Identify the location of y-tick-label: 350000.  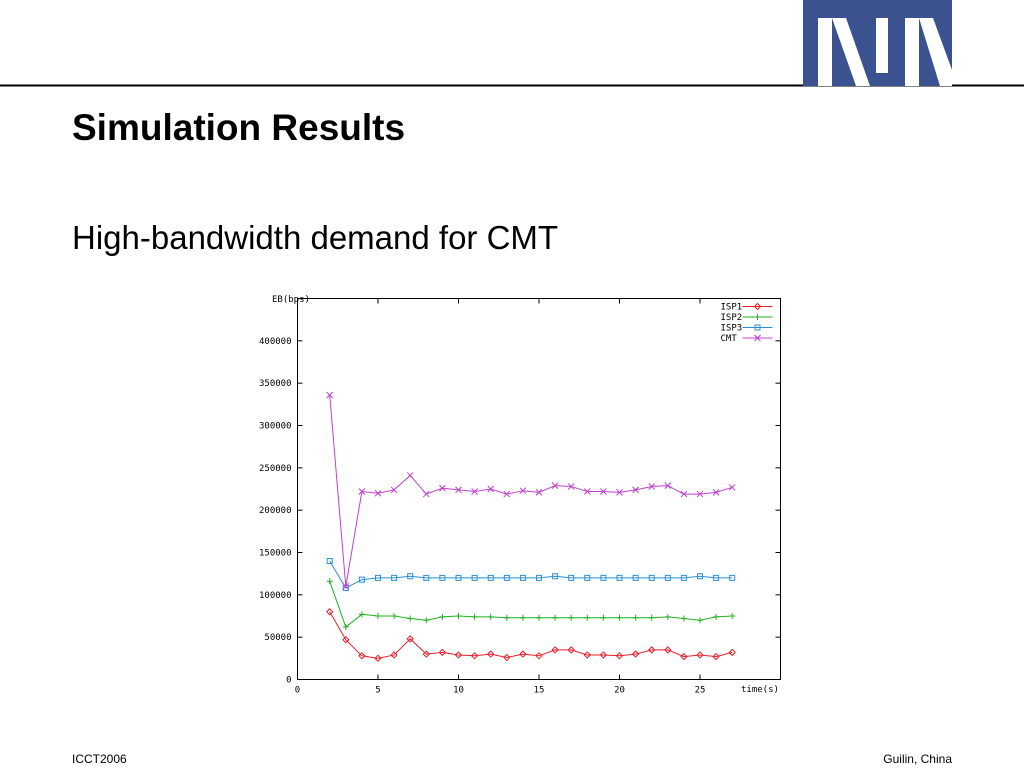
(275, 384).